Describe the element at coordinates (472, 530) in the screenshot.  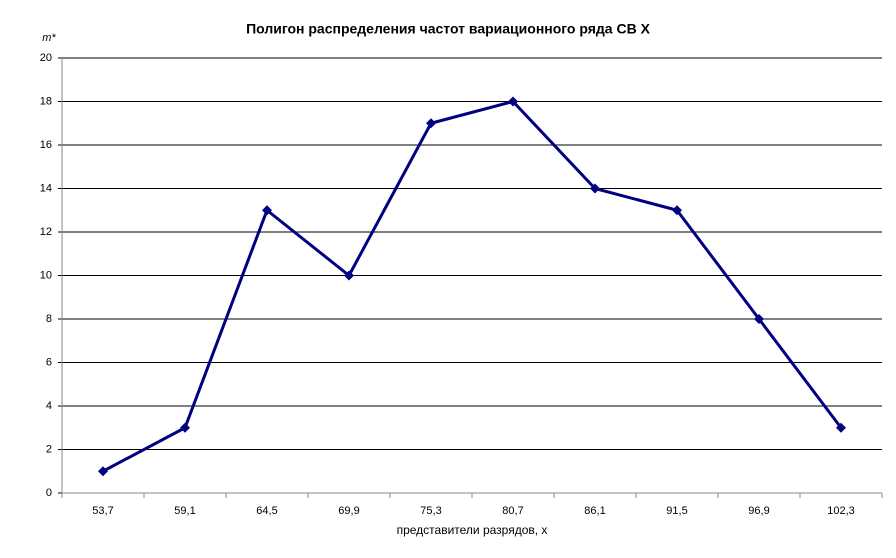
I see `x-axis-title: представители разрядов, x` at that location.